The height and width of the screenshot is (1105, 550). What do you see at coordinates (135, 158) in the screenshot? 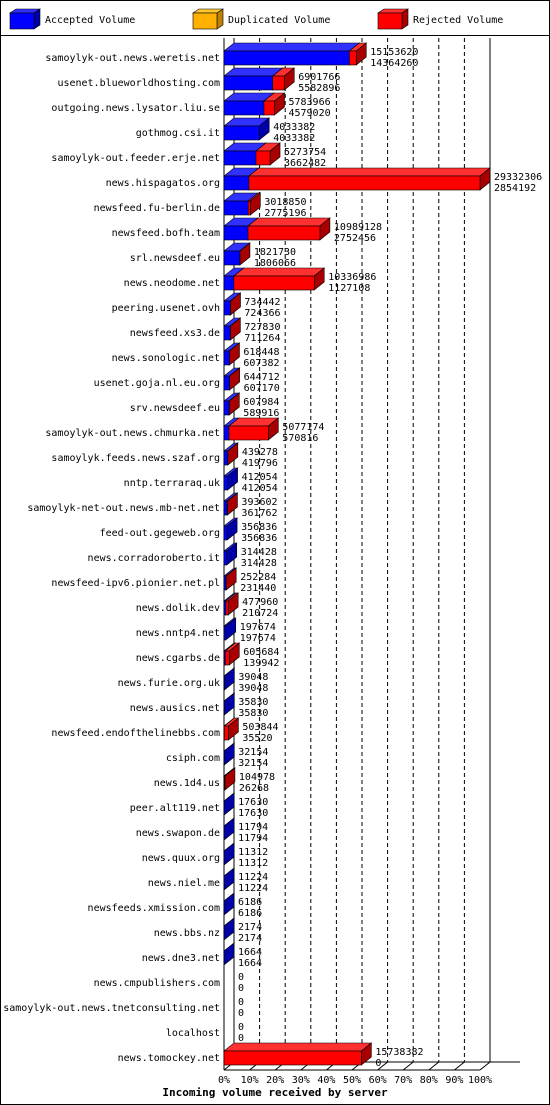
I see `y-tick-label: samoylyk-out.feeder.erje.net` at bounding box center [135, 158].